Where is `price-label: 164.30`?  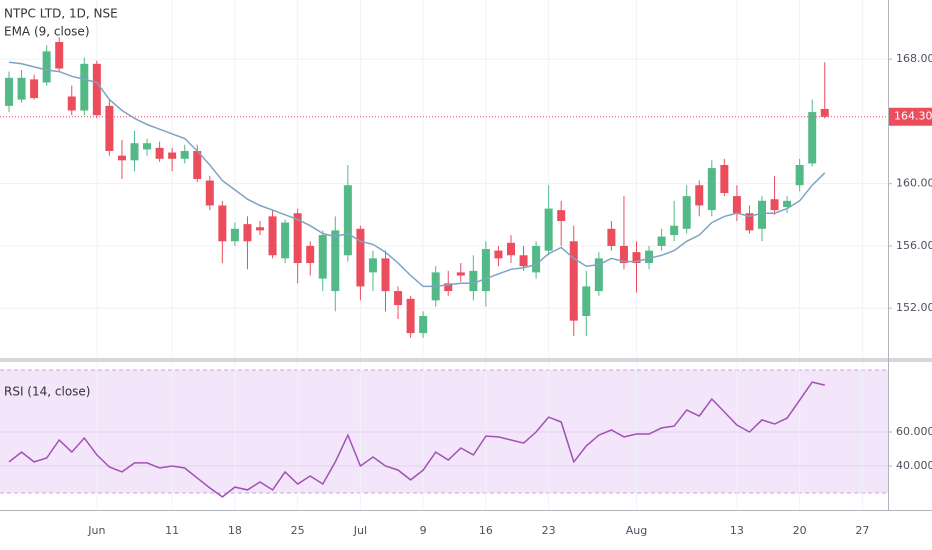
price-label: 164.30 is located at coordinates (913, 116).